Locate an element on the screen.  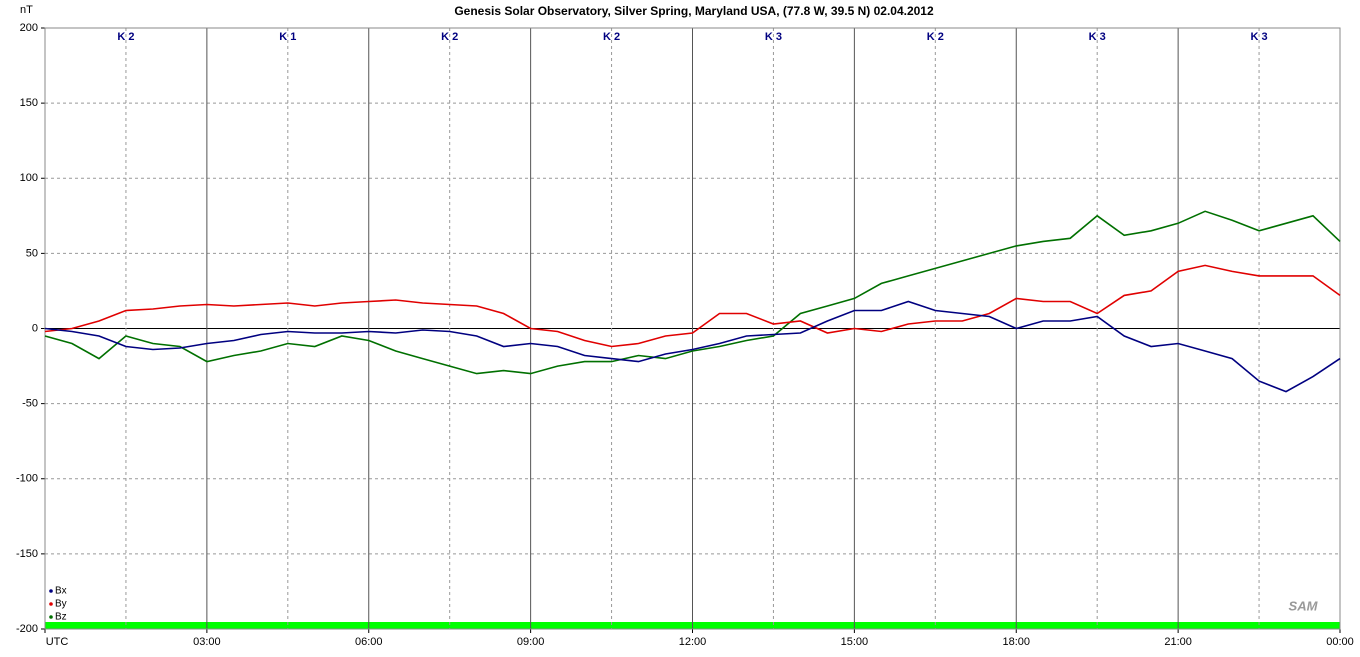
y-tick-label: 100 is located at coordinates (29, 178).